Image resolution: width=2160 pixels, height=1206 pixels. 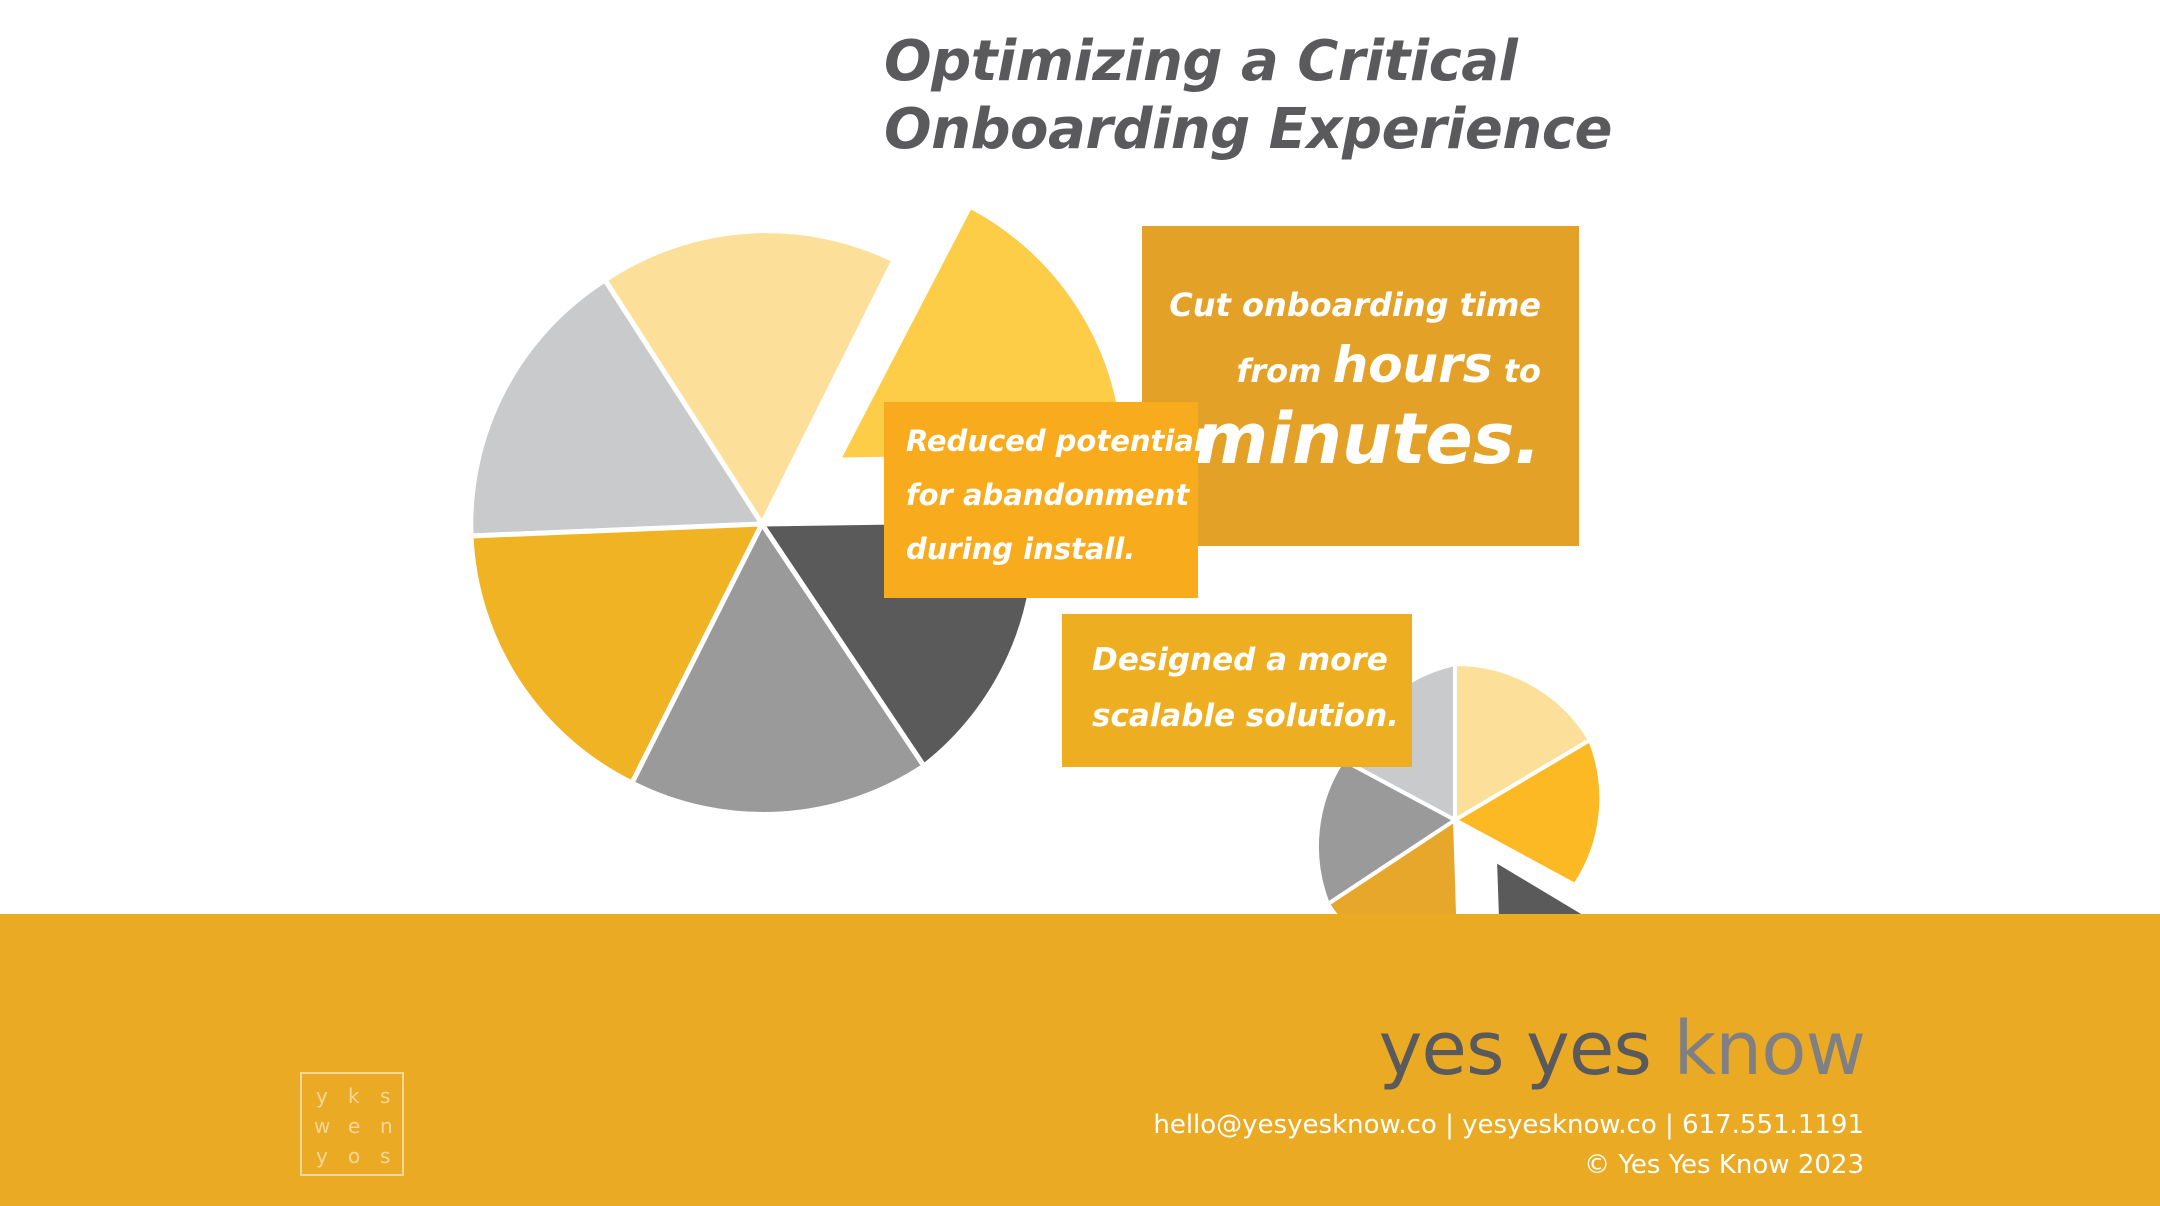 I want to click on callout-time-line-1: Cut onboarding time, so click(x=1355, y=305).